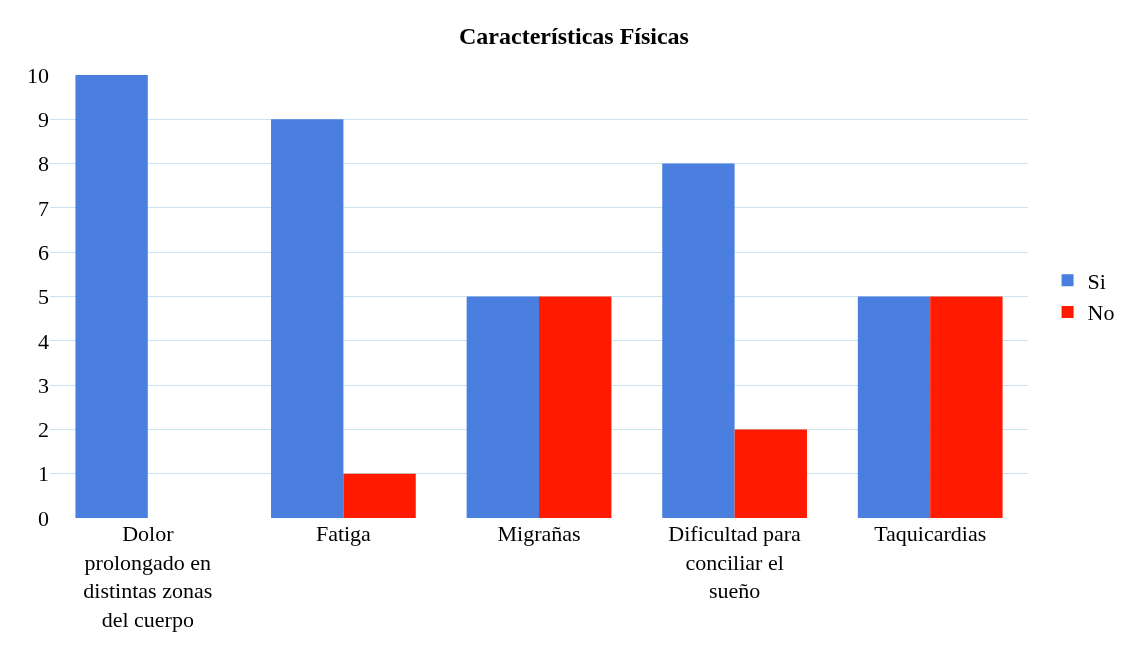 The width and height of the screenshot is (1148, 668). What do you see at coordinates (574, 35) in the screenshot?
I see `chart-title: Características Físicas` at bounding box center [574, 35].